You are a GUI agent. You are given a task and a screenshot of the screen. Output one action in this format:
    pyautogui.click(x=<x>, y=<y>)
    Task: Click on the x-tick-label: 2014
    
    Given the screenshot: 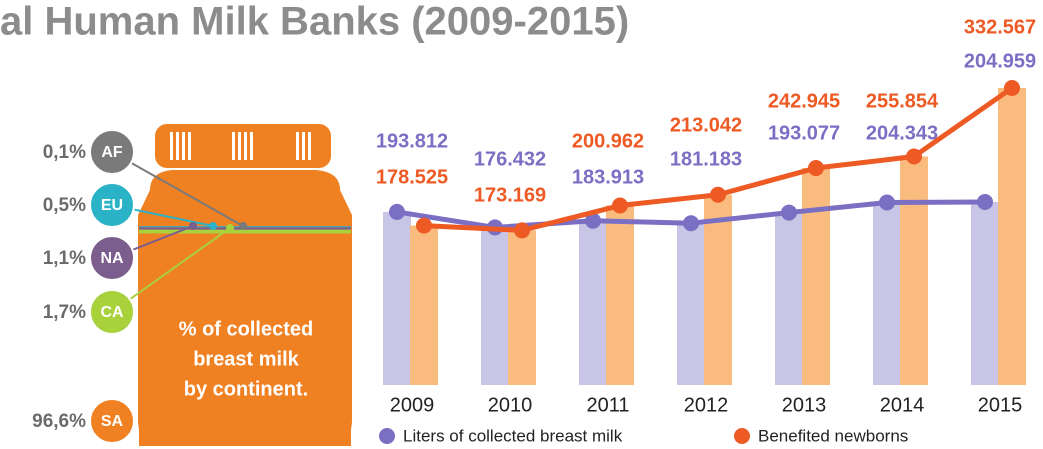 What is the action you would take?
    pyautogui.click(x=902, y=405)
    